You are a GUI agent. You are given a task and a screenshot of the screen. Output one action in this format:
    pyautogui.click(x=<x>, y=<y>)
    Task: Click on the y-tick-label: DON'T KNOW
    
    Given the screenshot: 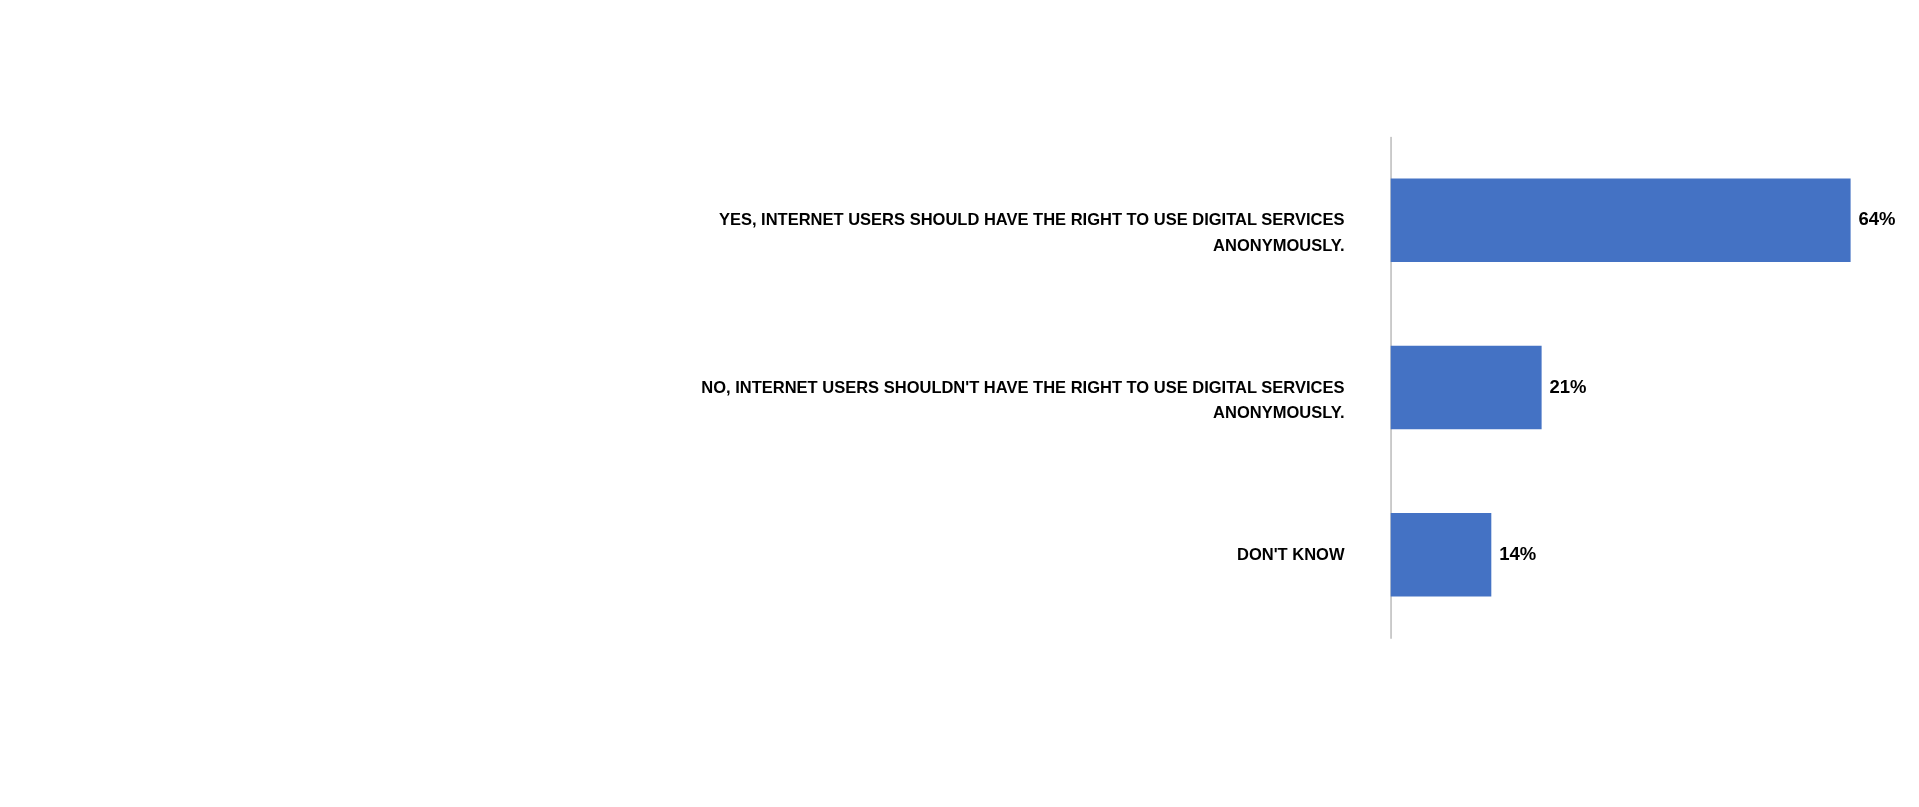 What is the action you would take?
    pyautogui.click(x=1290, y=554)
    